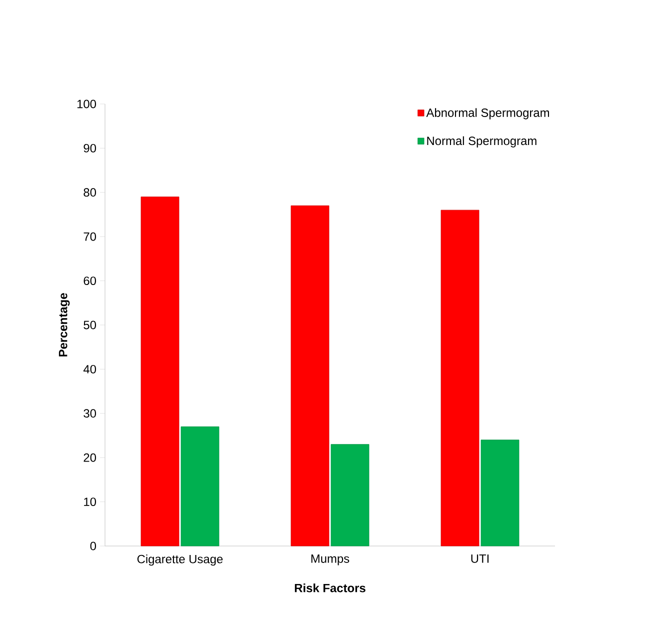 The image size is (650, 631). Describe the element at coordinates (488, 114) in the screenshot. I see `legend-label: Abnormal Spermogram` at that location.